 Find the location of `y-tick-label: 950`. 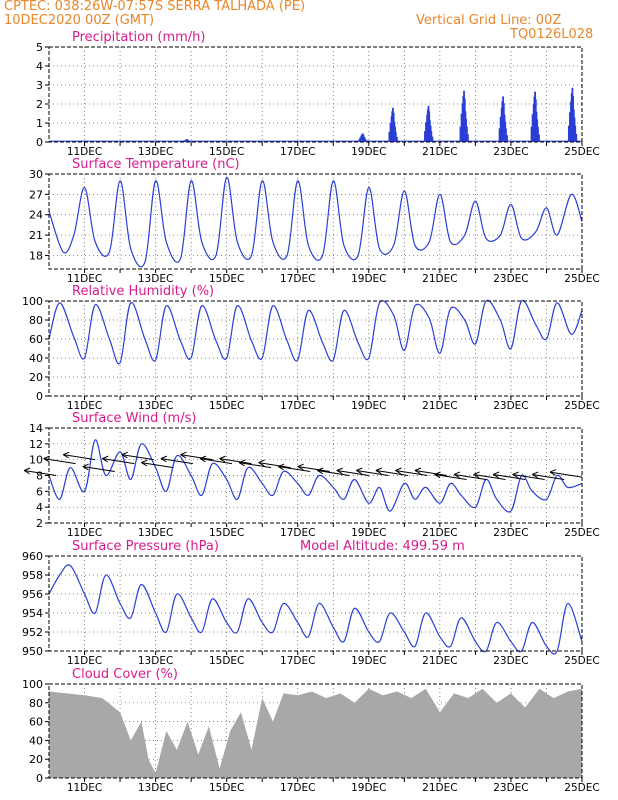

y-tick-label: 950 is located at coordinates (32, 651).